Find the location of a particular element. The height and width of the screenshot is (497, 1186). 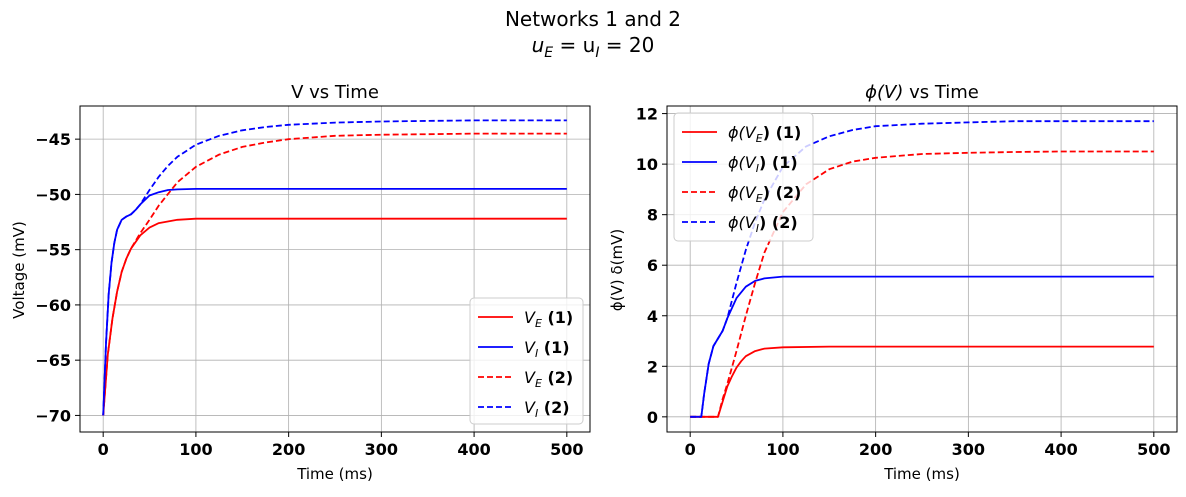

phi-legend-label: ϕ(VE) (1) is located at coordinates (764, 134).